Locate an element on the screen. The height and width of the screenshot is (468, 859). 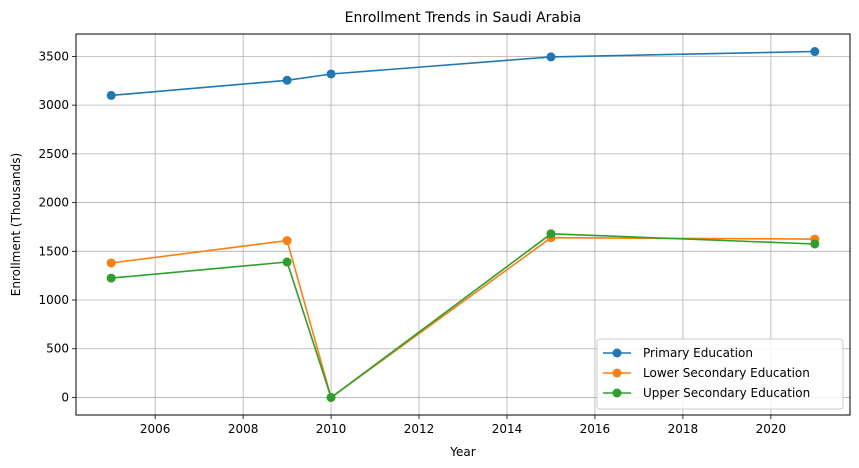
legend-label: Lower Secondary Education is located at coordinates (726, 373).